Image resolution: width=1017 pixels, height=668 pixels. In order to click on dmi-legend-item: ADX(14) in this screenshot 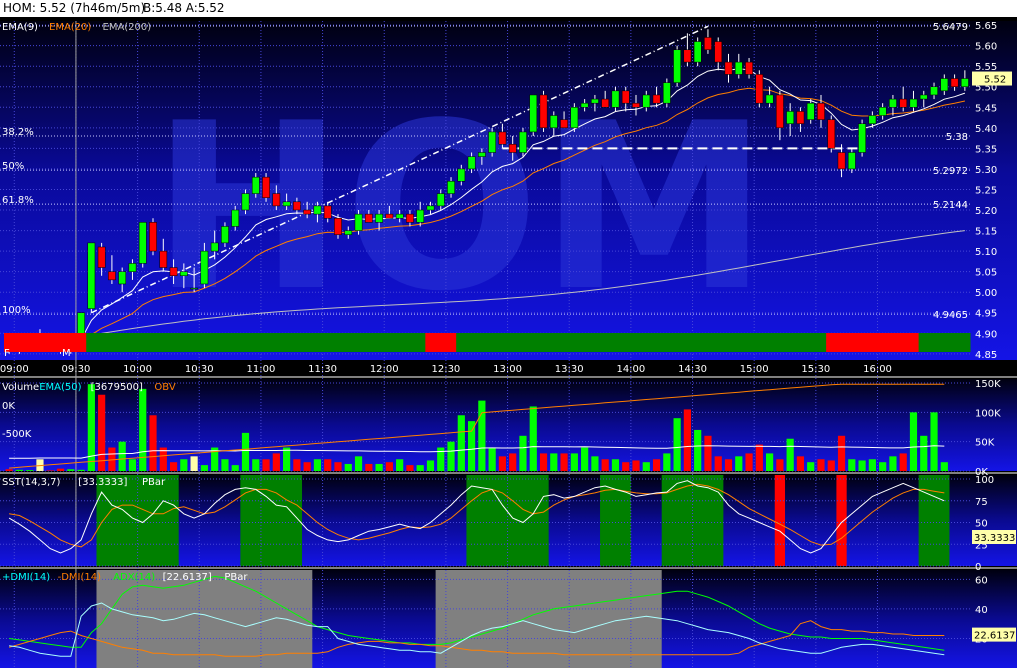, I will do `click(134, 577)`.